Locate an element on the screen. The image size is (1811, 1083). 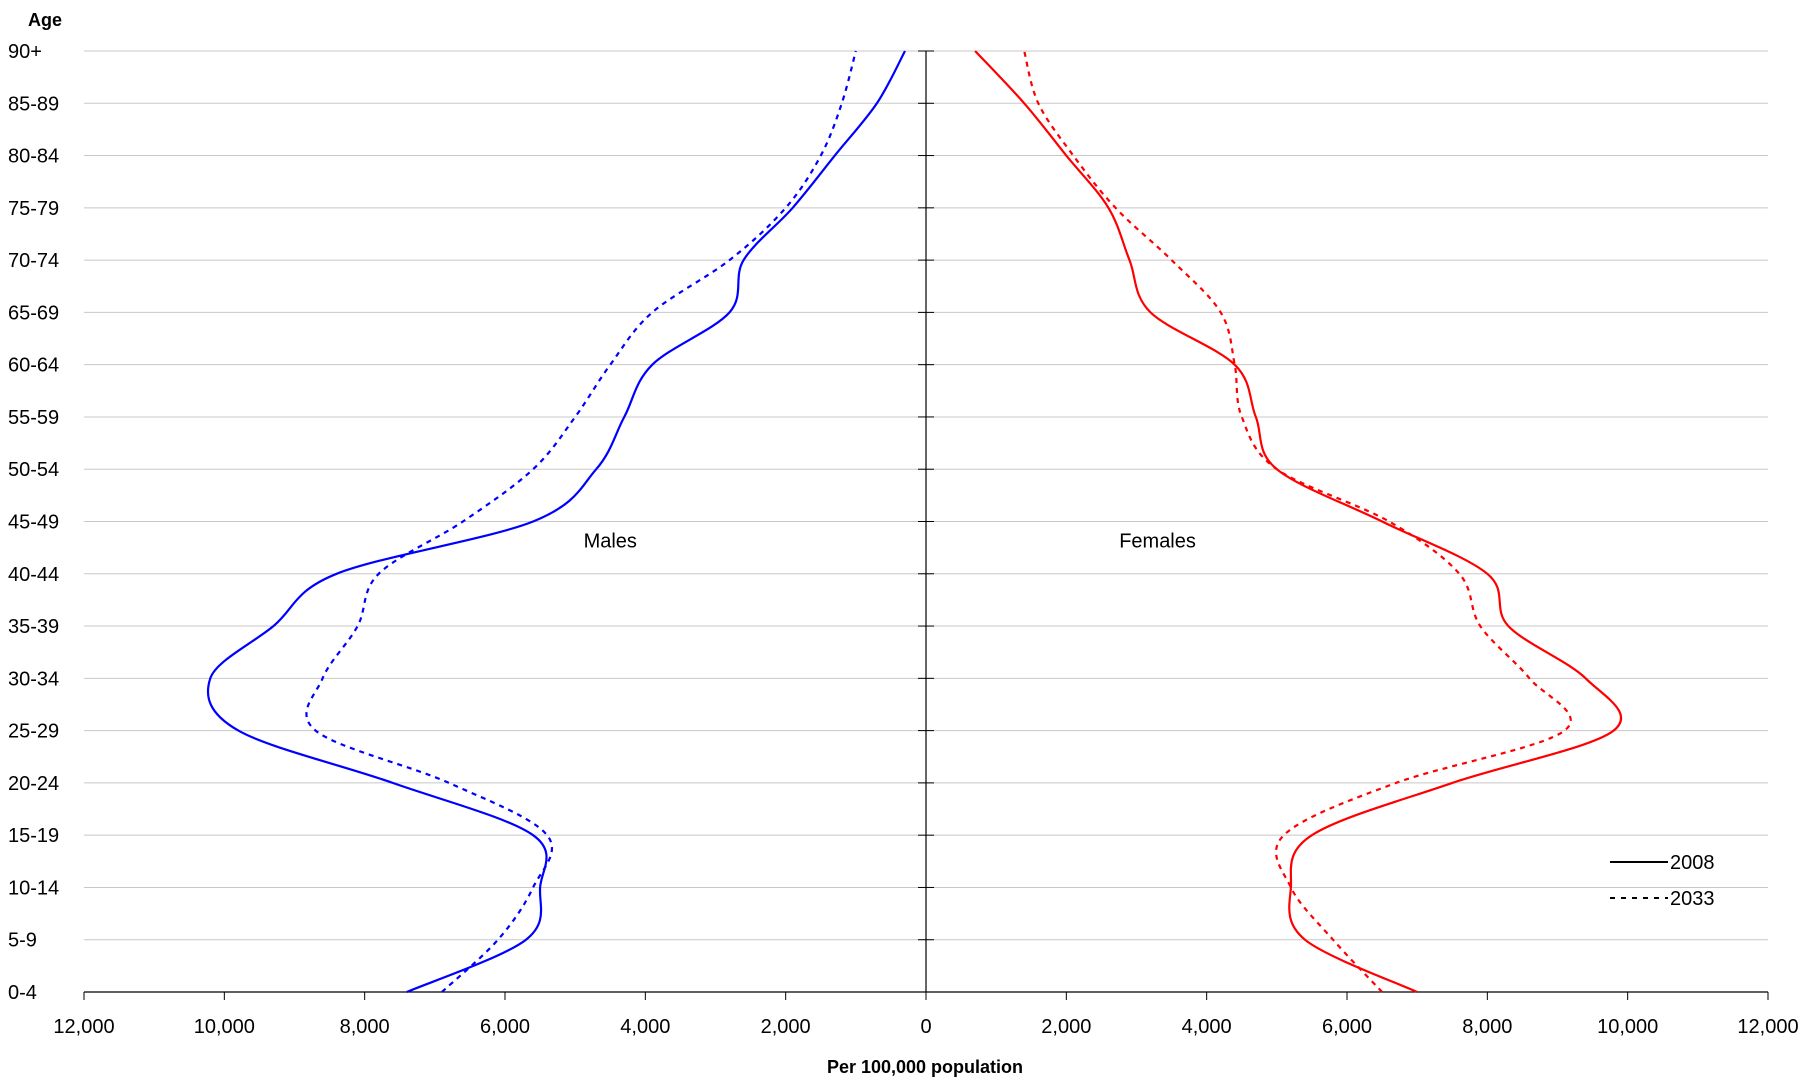
legend-label: 2033 is located at coordinates (1692, 899).